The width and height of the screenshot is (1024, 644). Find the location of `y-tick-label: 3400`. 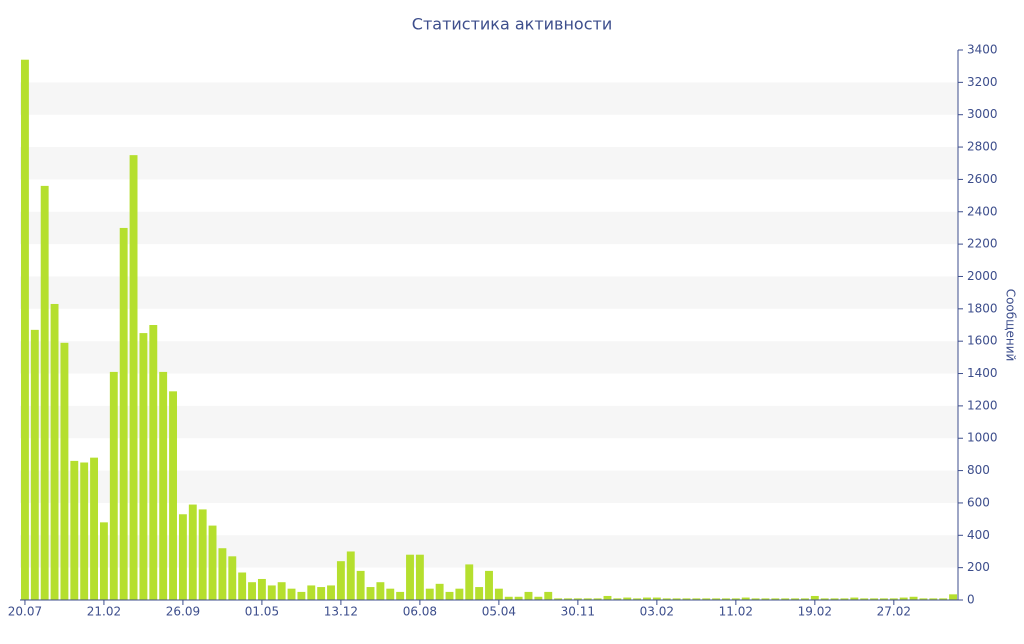

y-tick-label: 3400 is located at coordinates (982, 50).